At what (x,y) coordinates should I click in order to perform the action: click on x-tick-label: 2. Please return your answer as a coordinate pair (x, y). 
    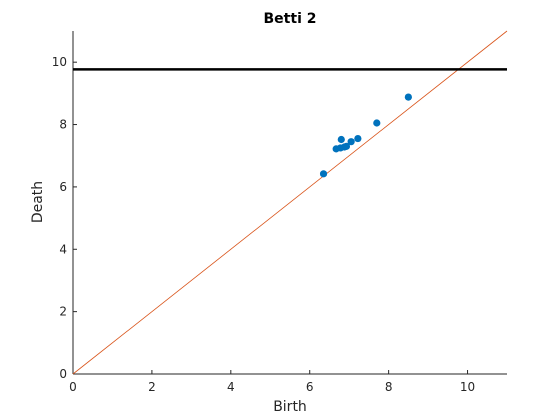
    Looking at the image, I should click on (152, 387).